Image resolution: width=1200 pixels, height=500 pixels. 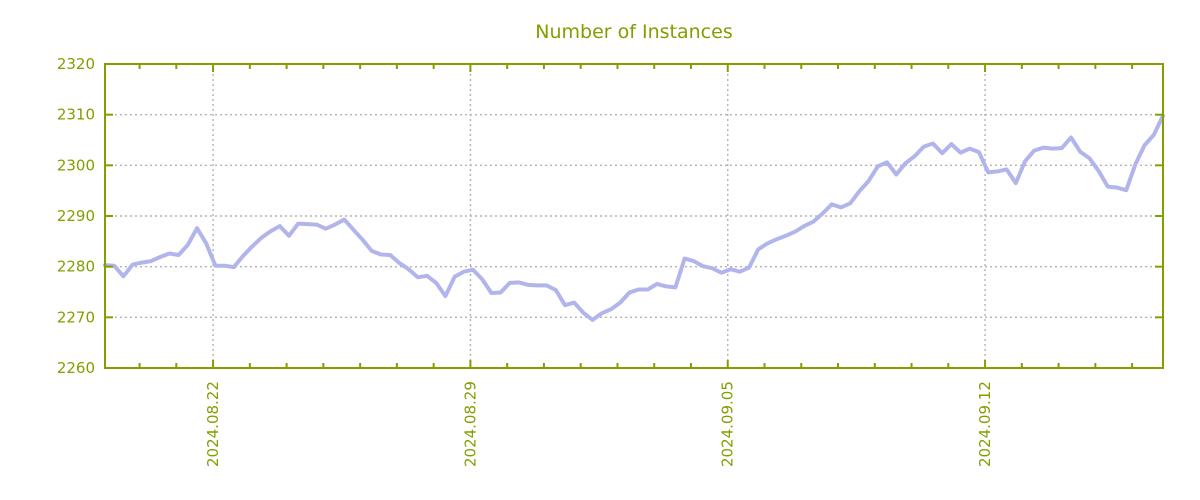 What do you see at coordinates (76, 216) in the screenshot?
I see `y-tick-label: 2290` at bounding box center [76, 216].